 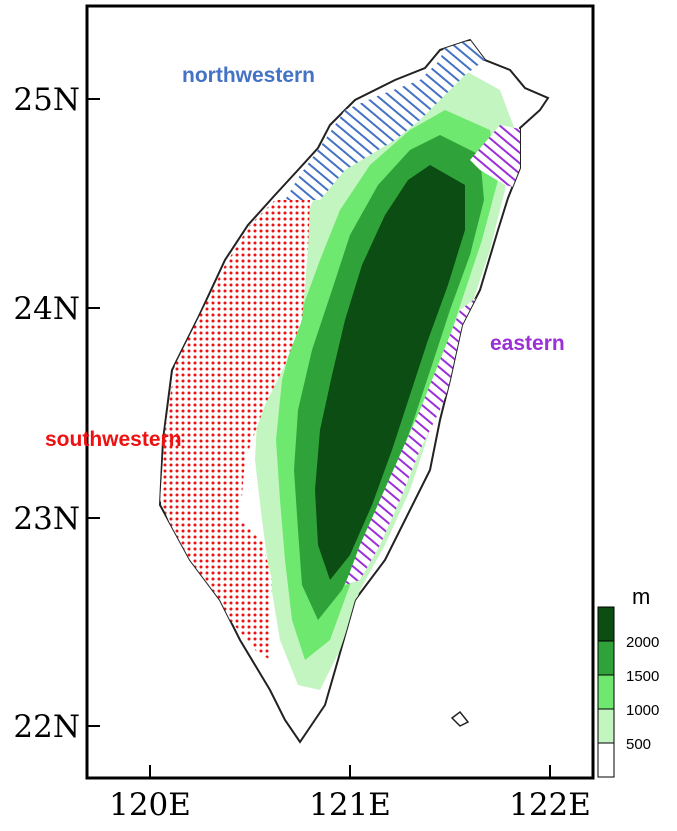 I want to click on y-tick-label: 24N, so click(x=46, y=309).